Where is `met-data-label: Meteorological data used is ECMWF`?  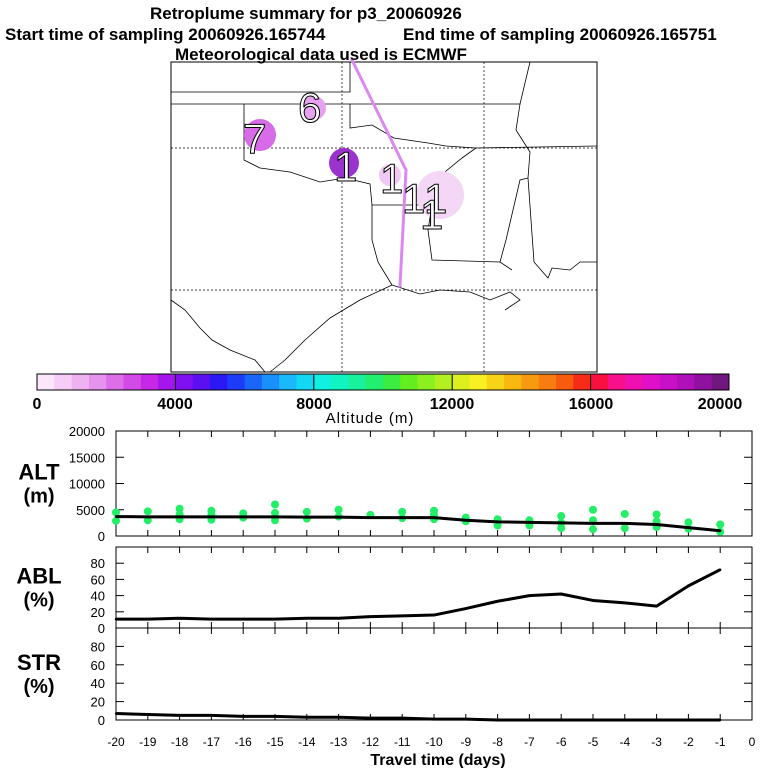 met-data-label: Meteorological data used is ECMWF is located at coordinates (321, 54).